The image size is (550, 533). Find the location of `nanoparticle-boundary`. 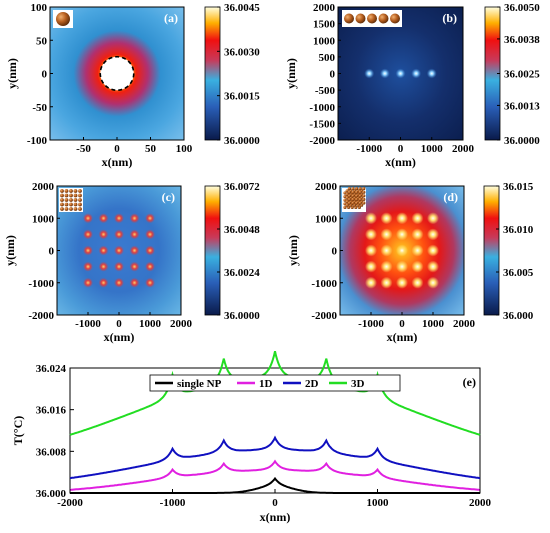

nanoparticle-boundary is located at coordinates (117, 73).